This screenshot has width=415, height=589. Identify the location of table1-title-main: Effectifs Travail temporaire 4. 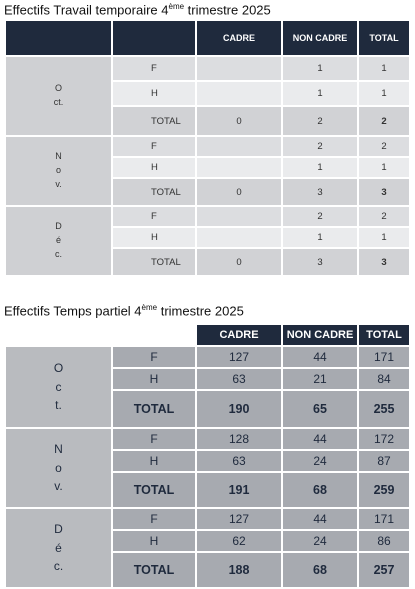
(86, 10).